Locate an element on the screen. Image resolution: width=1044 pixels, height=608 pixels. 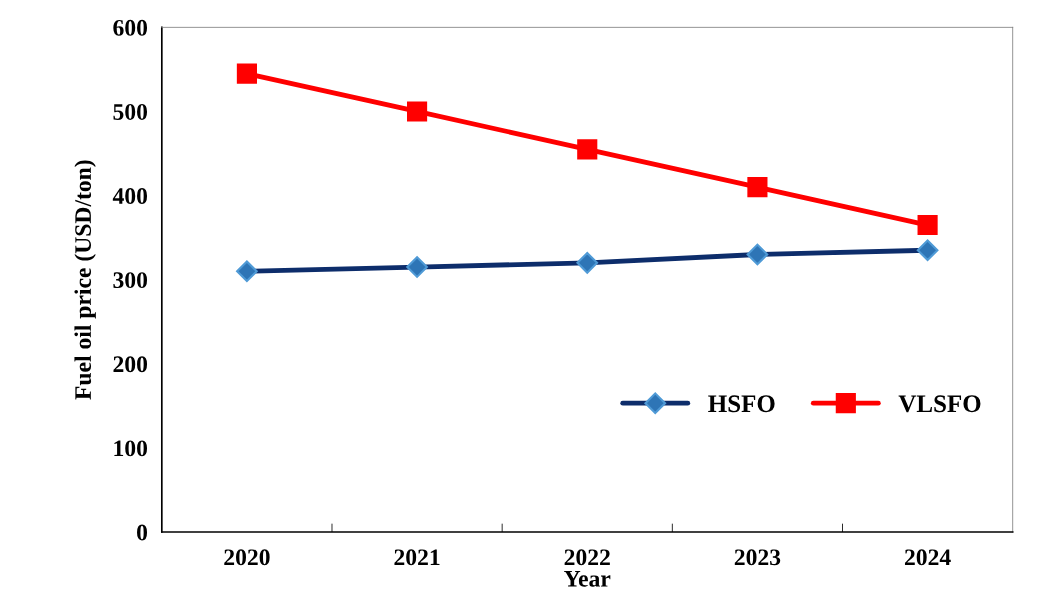
y-tick-label: 500 is located at coordinates (130, 111).